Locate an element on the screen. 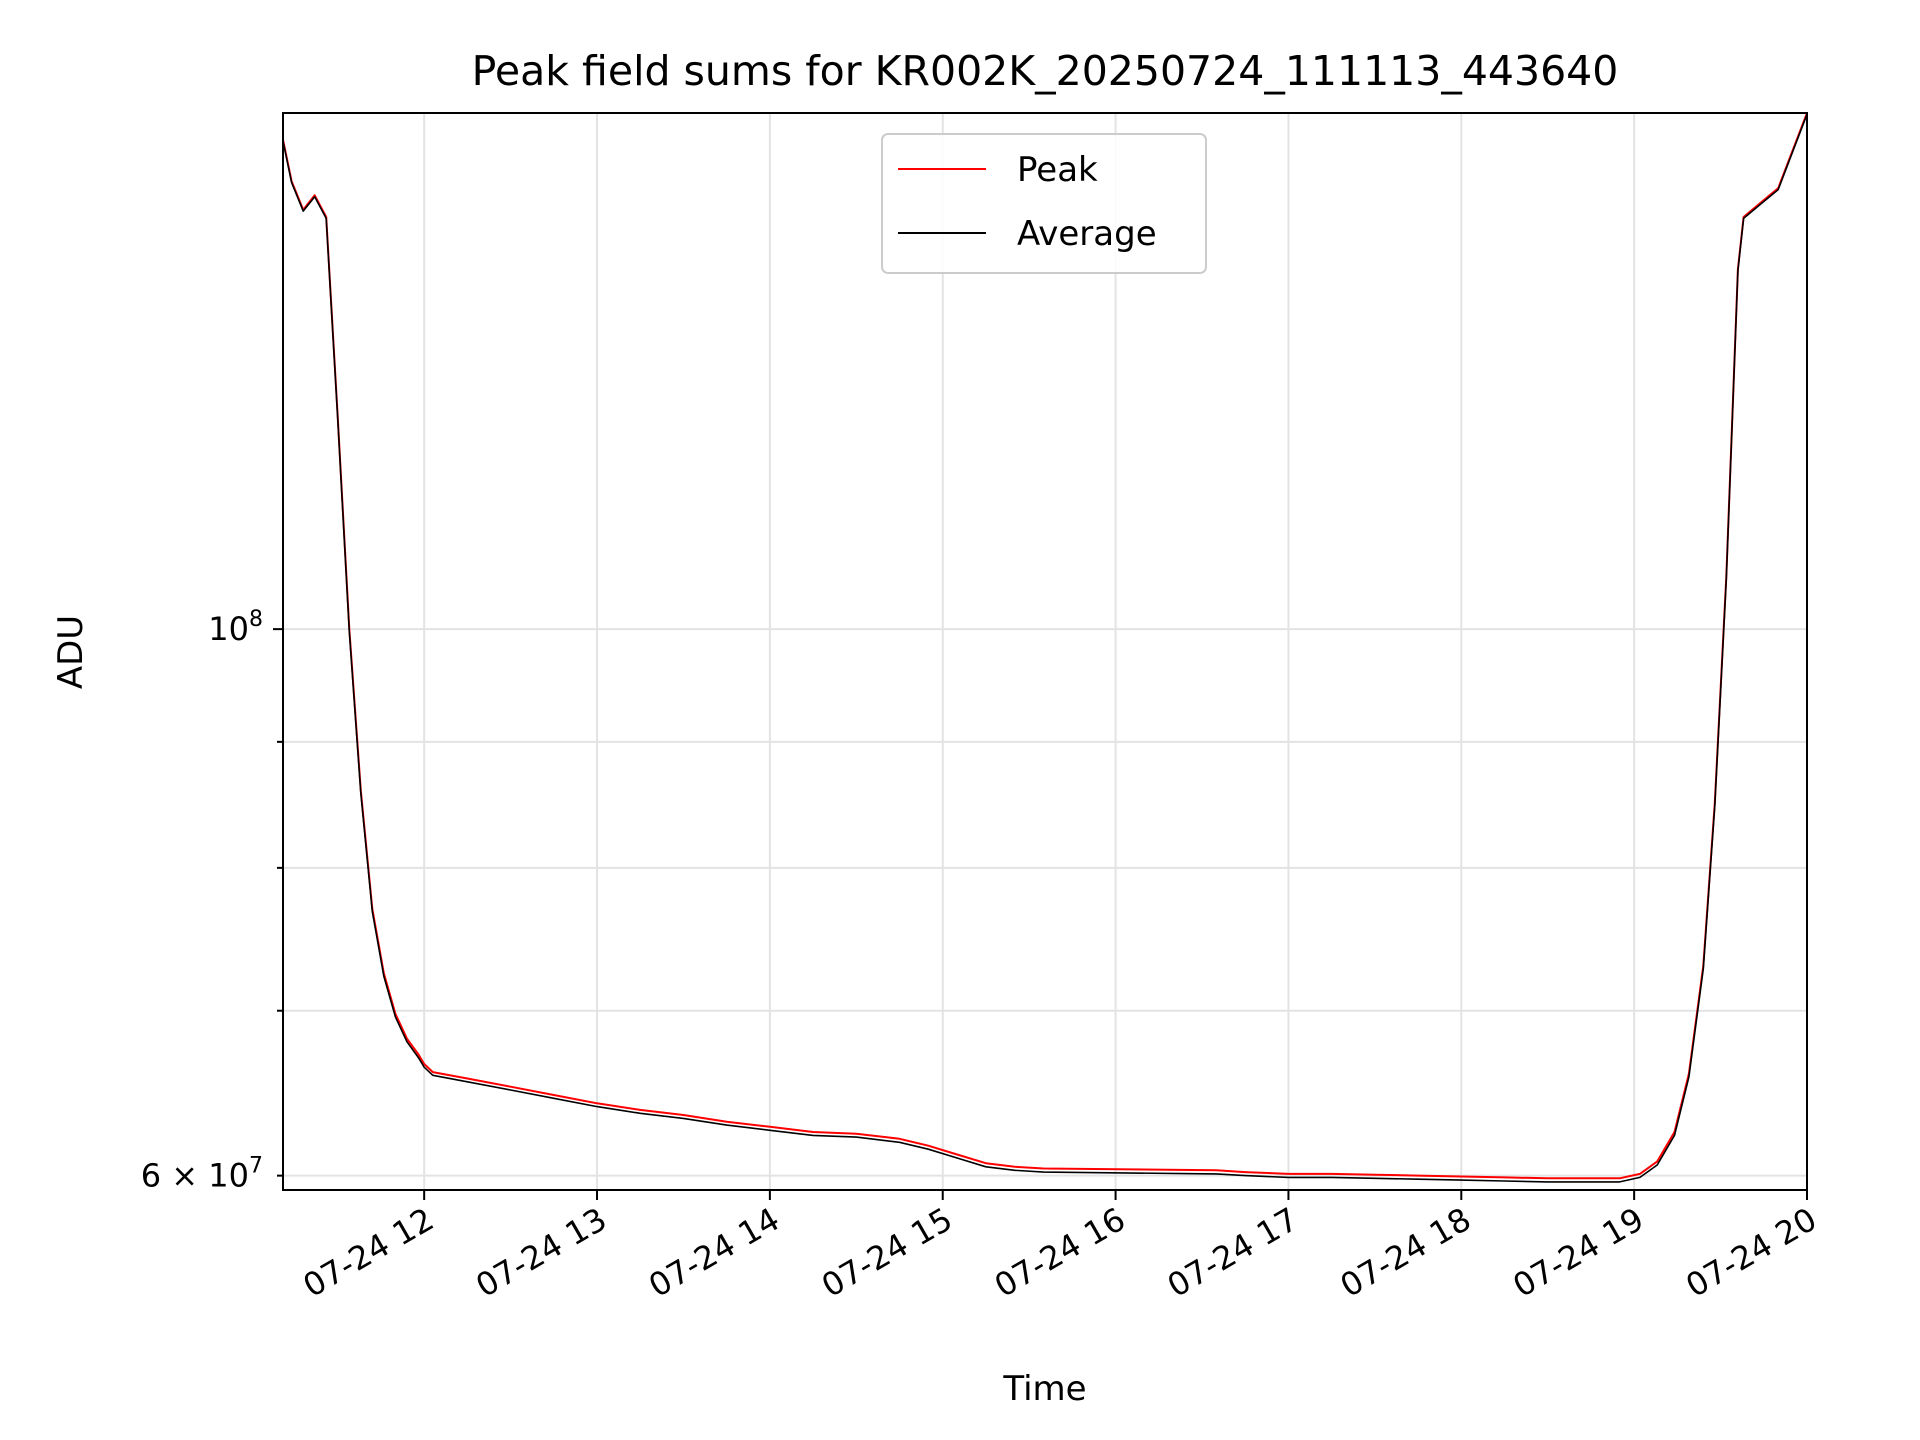 This screenshot has height=1440, width=1920. x-axis-title: Time is located at coordinates (1044, 1389).